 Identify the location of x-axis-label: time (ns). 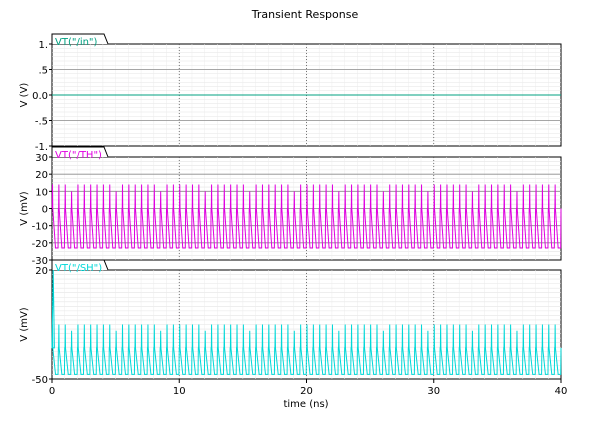
(305, 404).